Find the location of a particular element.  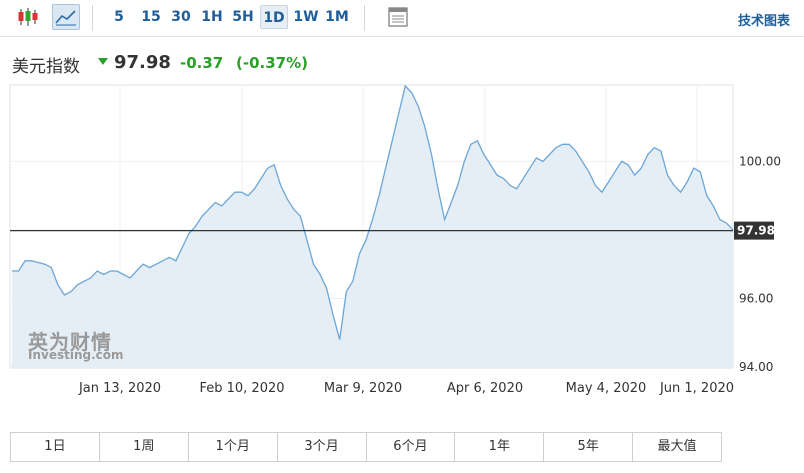

x-tick-label: Jun 1, 2020 is located at coordinates (696, 388).